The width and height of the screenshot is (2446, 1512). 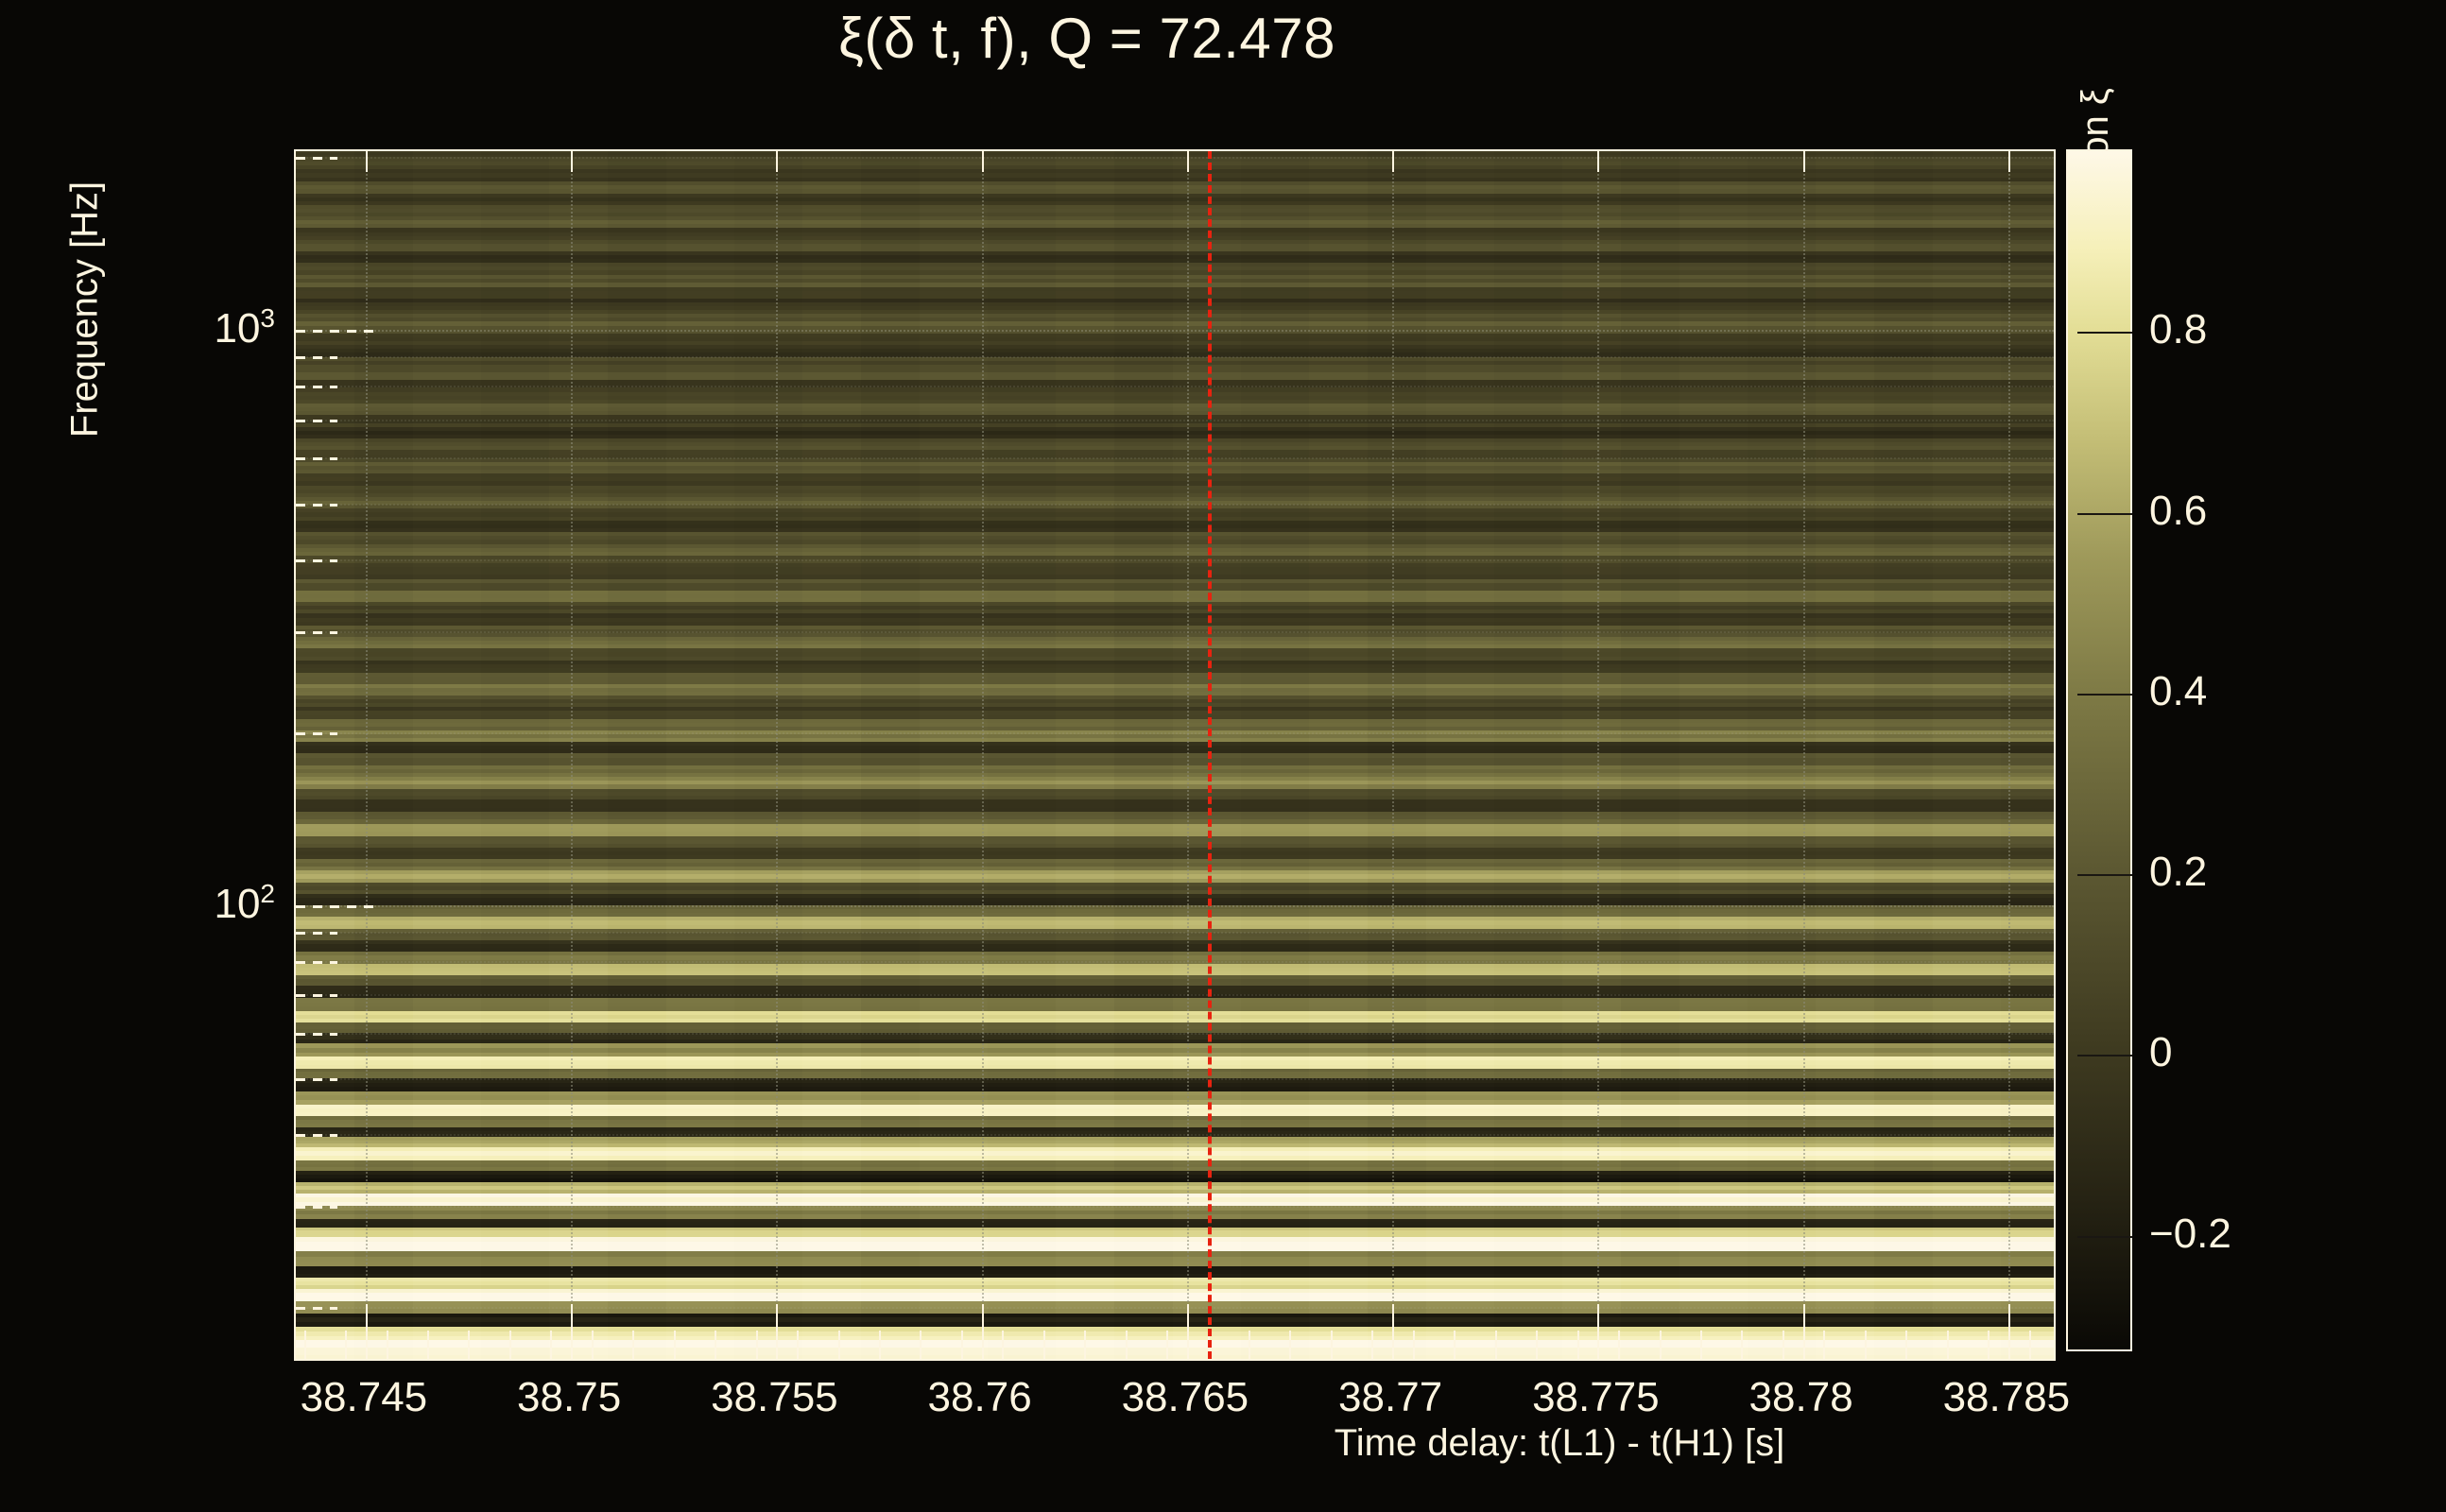 What do you see at coordinates (1560, 1443) in the screenshot?
I see `x-axis-title: Time delay: t(L1) - t(H1) [s]` at bounding box center [1560, 1443].